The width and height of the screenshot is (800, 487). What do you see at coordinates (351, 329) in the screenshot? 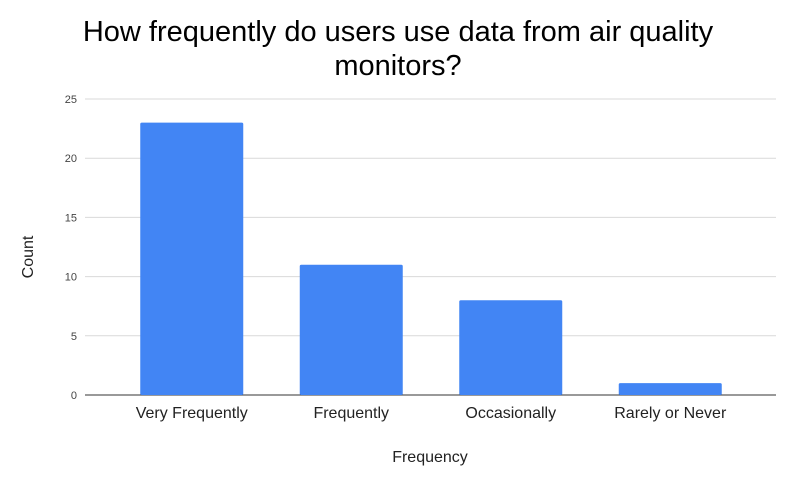
I see `bar-frequently` at bounding box center [351, 329].